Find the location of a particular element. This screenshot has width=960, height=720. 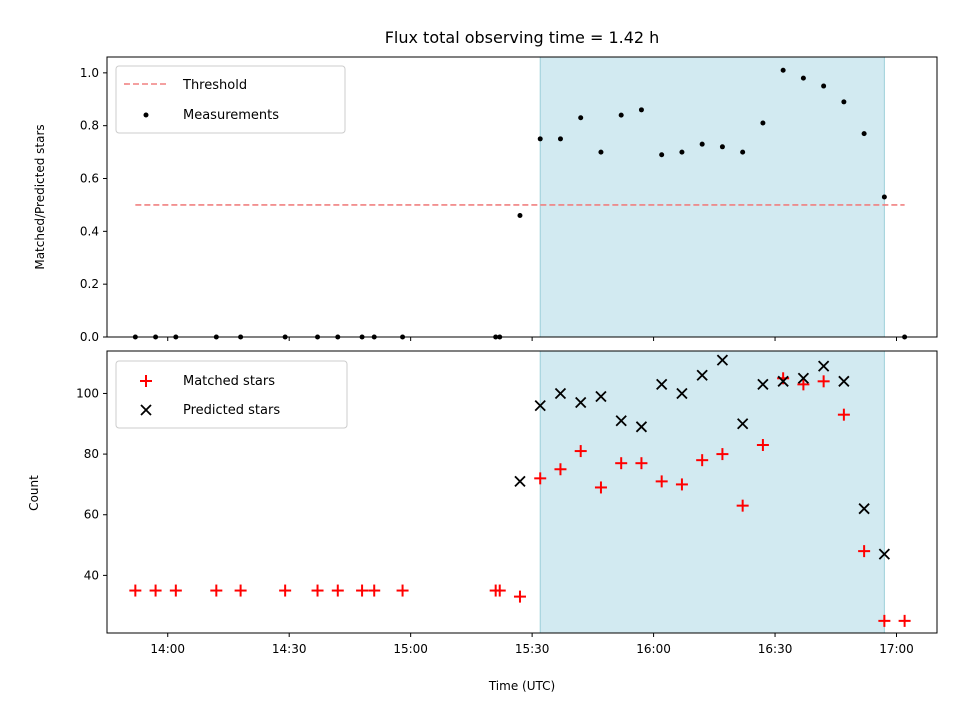

predicted-legend-swatch is located at coordinates (146, 410).